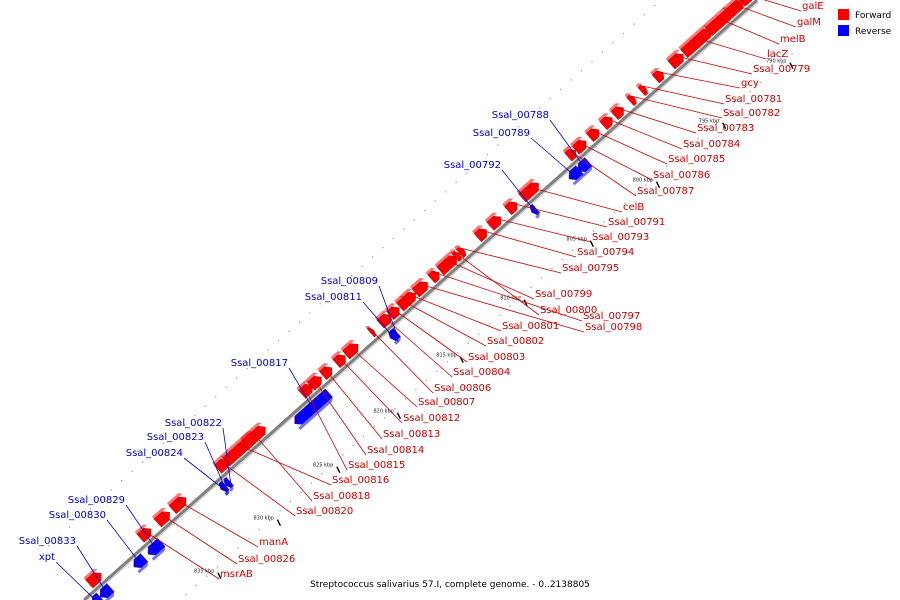 The width and height of the screenshot is (900, 600). I want to click on reverse-gene-name: Ssal_00789, so click(501, 133).